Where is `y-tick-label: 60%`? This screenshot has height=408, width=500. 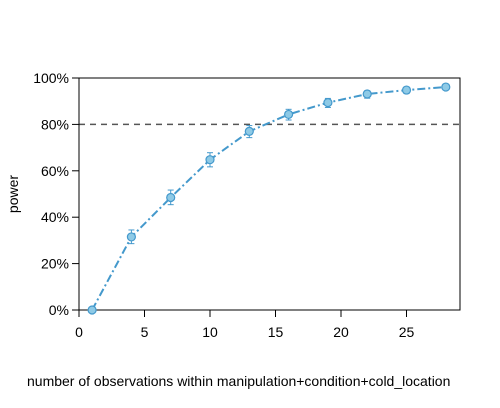
y-tick-label: 60% is located at coordinates (55, 171).